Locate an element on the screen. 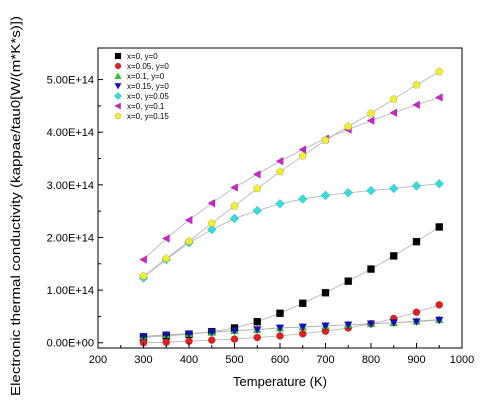 The image size is (480, 408). x-tick-label: 300 is located at coordinates (143, 360).